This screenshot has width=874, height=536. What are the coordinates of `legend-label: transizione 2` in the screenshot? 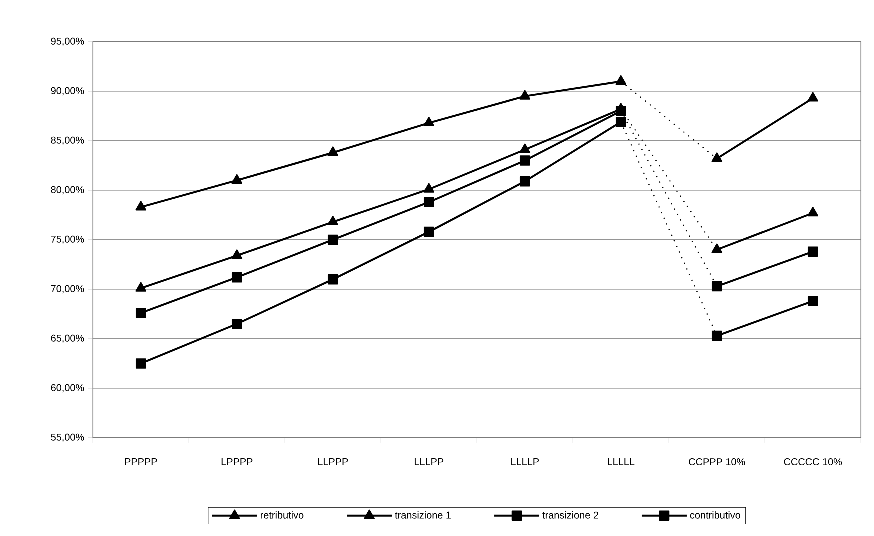 It's located at (570, 515).